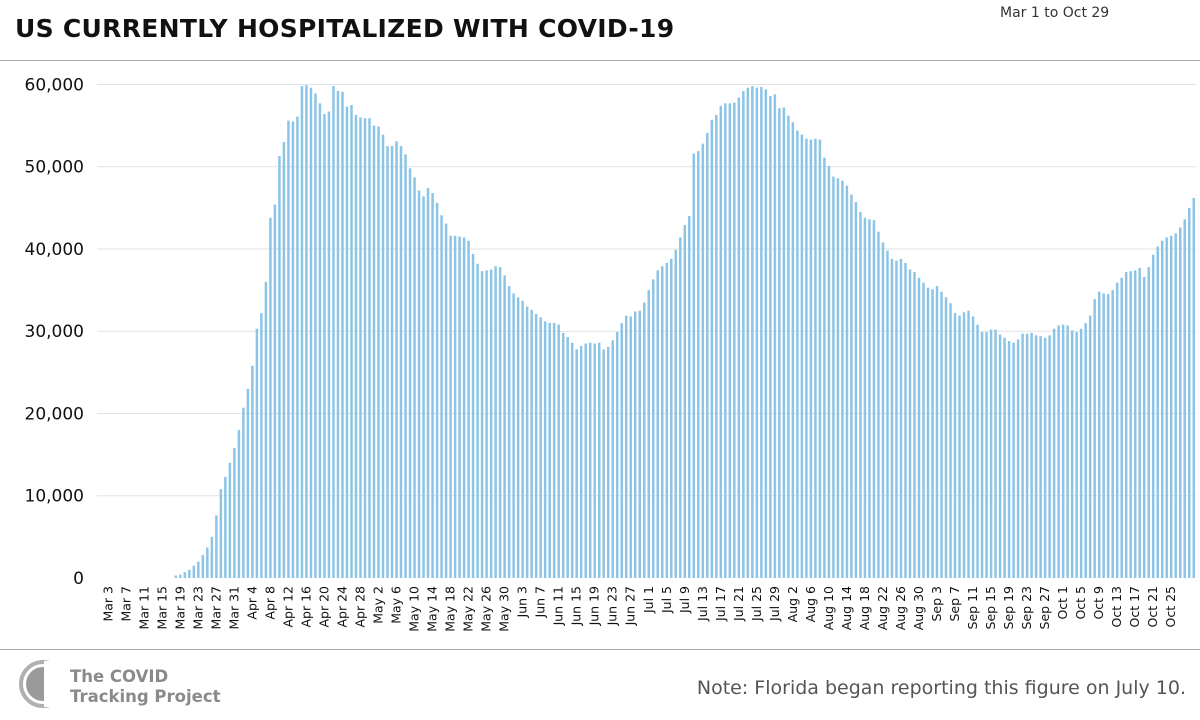 The width and height of the screenshot is (1200, 720). Describe the element at coordinates (161, 607) in the screenshot. I see `x-tick-label: Mar 15` at that location.